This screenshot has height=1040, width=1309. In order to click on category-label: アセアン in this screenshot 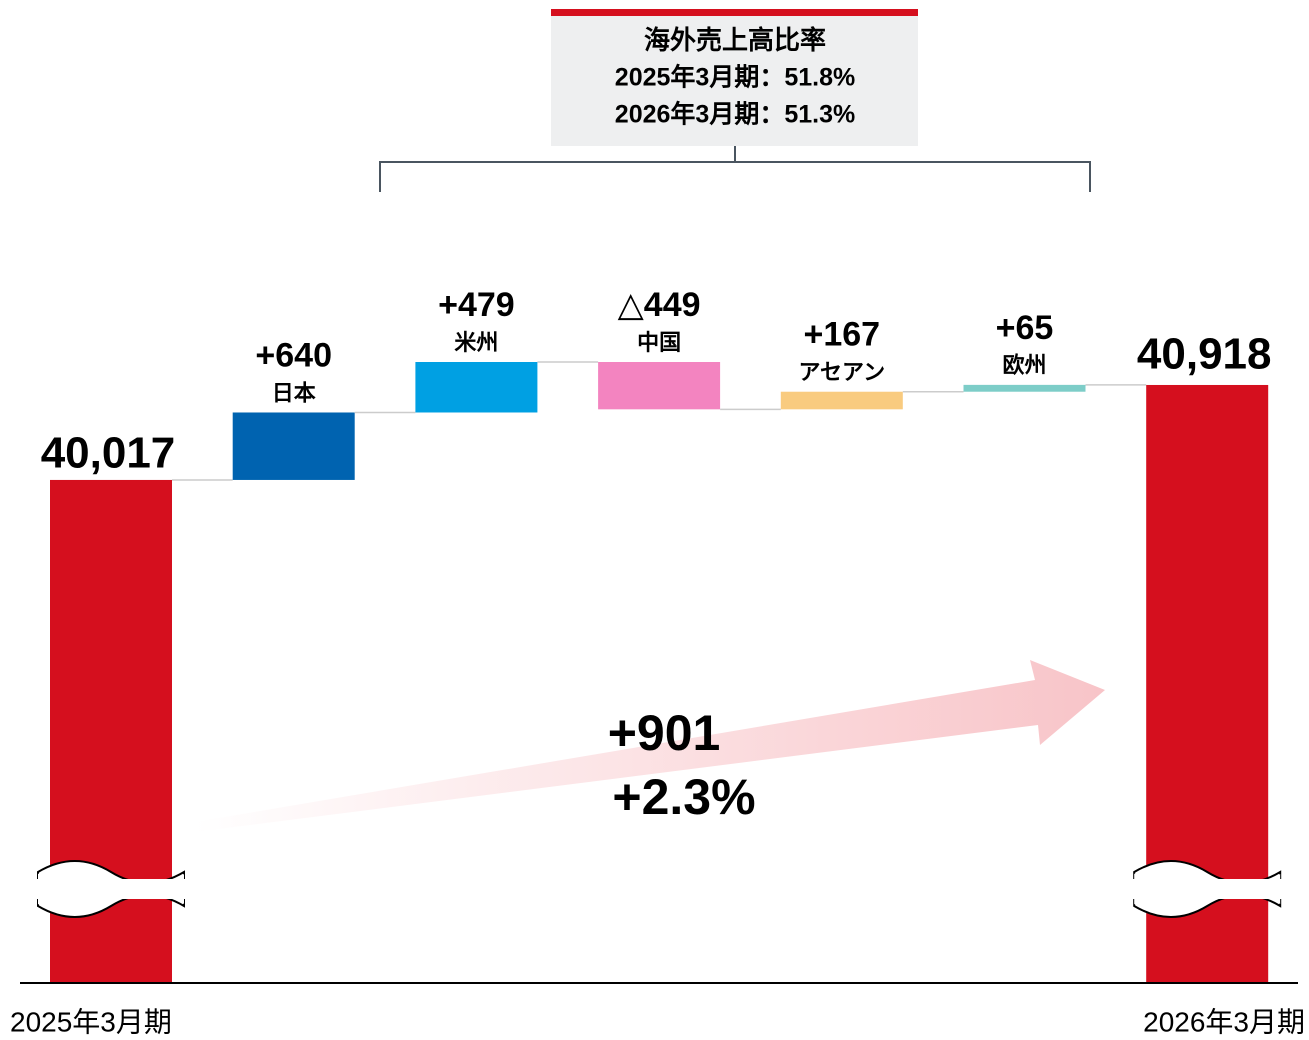, I will do `click(841, 372)`.